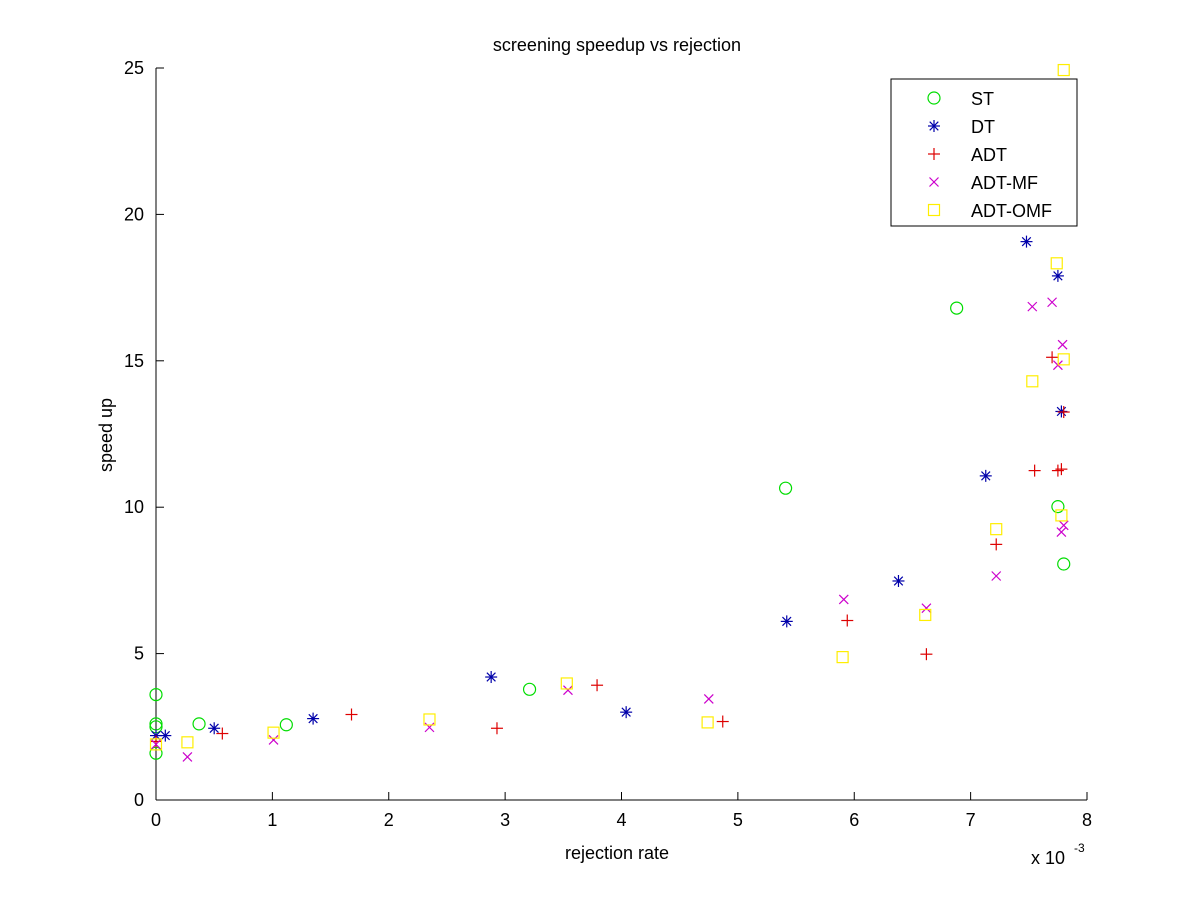  Describe the element at coordinates (738, 820) in the screenshot. I see `x-tick-label: 5` at that location.